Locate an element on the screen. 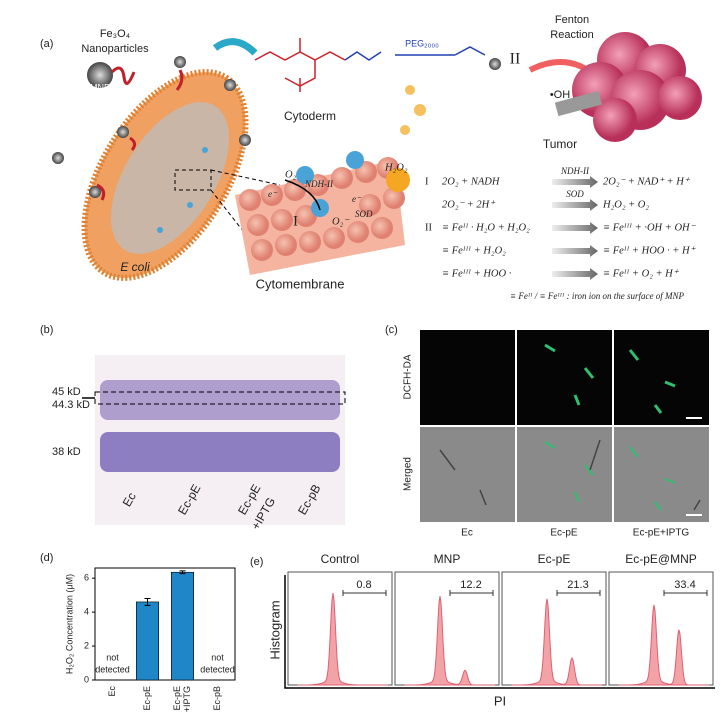 Image resolution: width=726 pixels, height=720 pixels. y-tick-label: 4 is located at coordinates (86, 611).